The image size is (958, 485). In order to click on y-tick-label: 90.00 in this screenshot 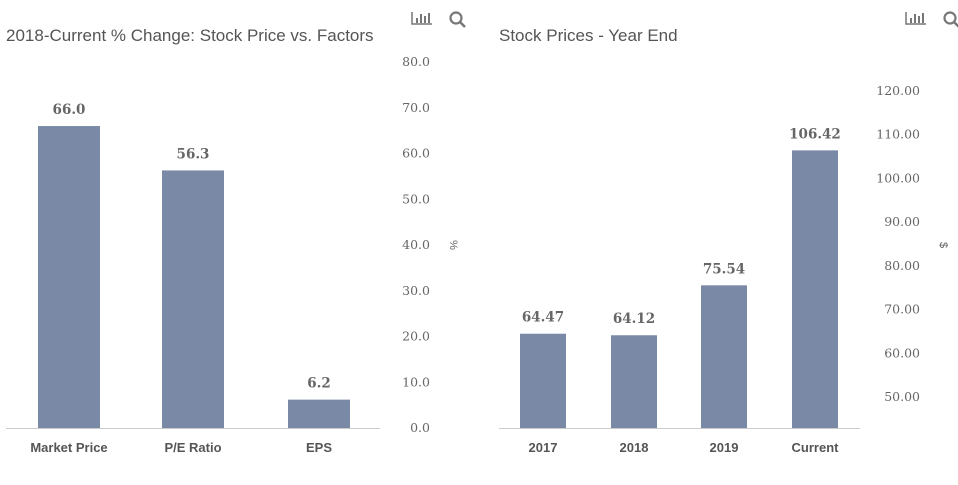, I will do `click(902, 221)`.